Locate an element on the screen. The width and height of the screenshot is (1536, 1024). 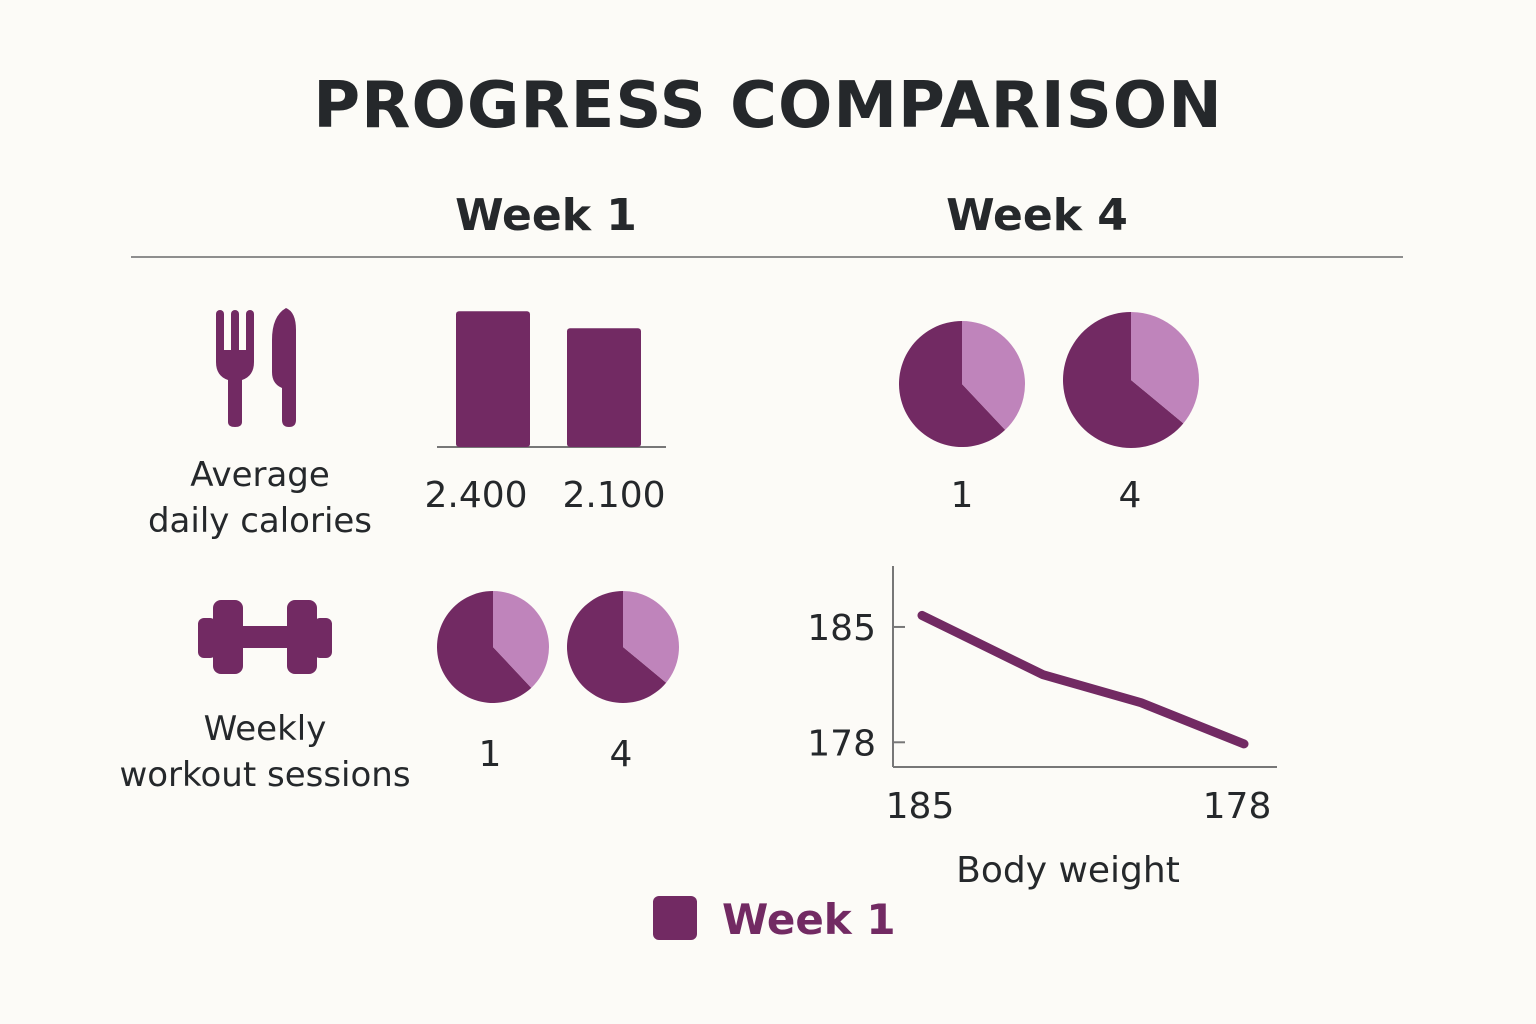
fork-knife-icon is located at coordinates (256, 367).